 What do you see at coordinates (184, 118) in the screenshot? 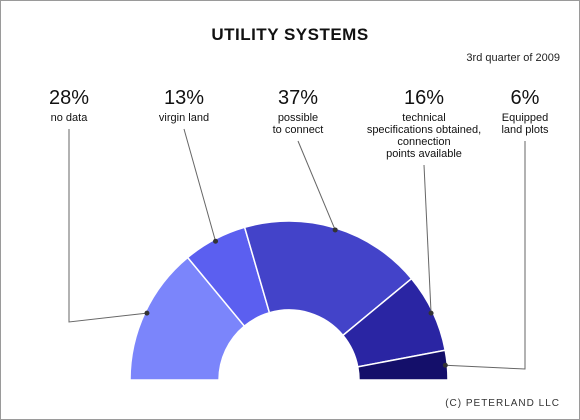
I see `slice-label-2-line-1: virgin land` at bounding box center [184, 118].